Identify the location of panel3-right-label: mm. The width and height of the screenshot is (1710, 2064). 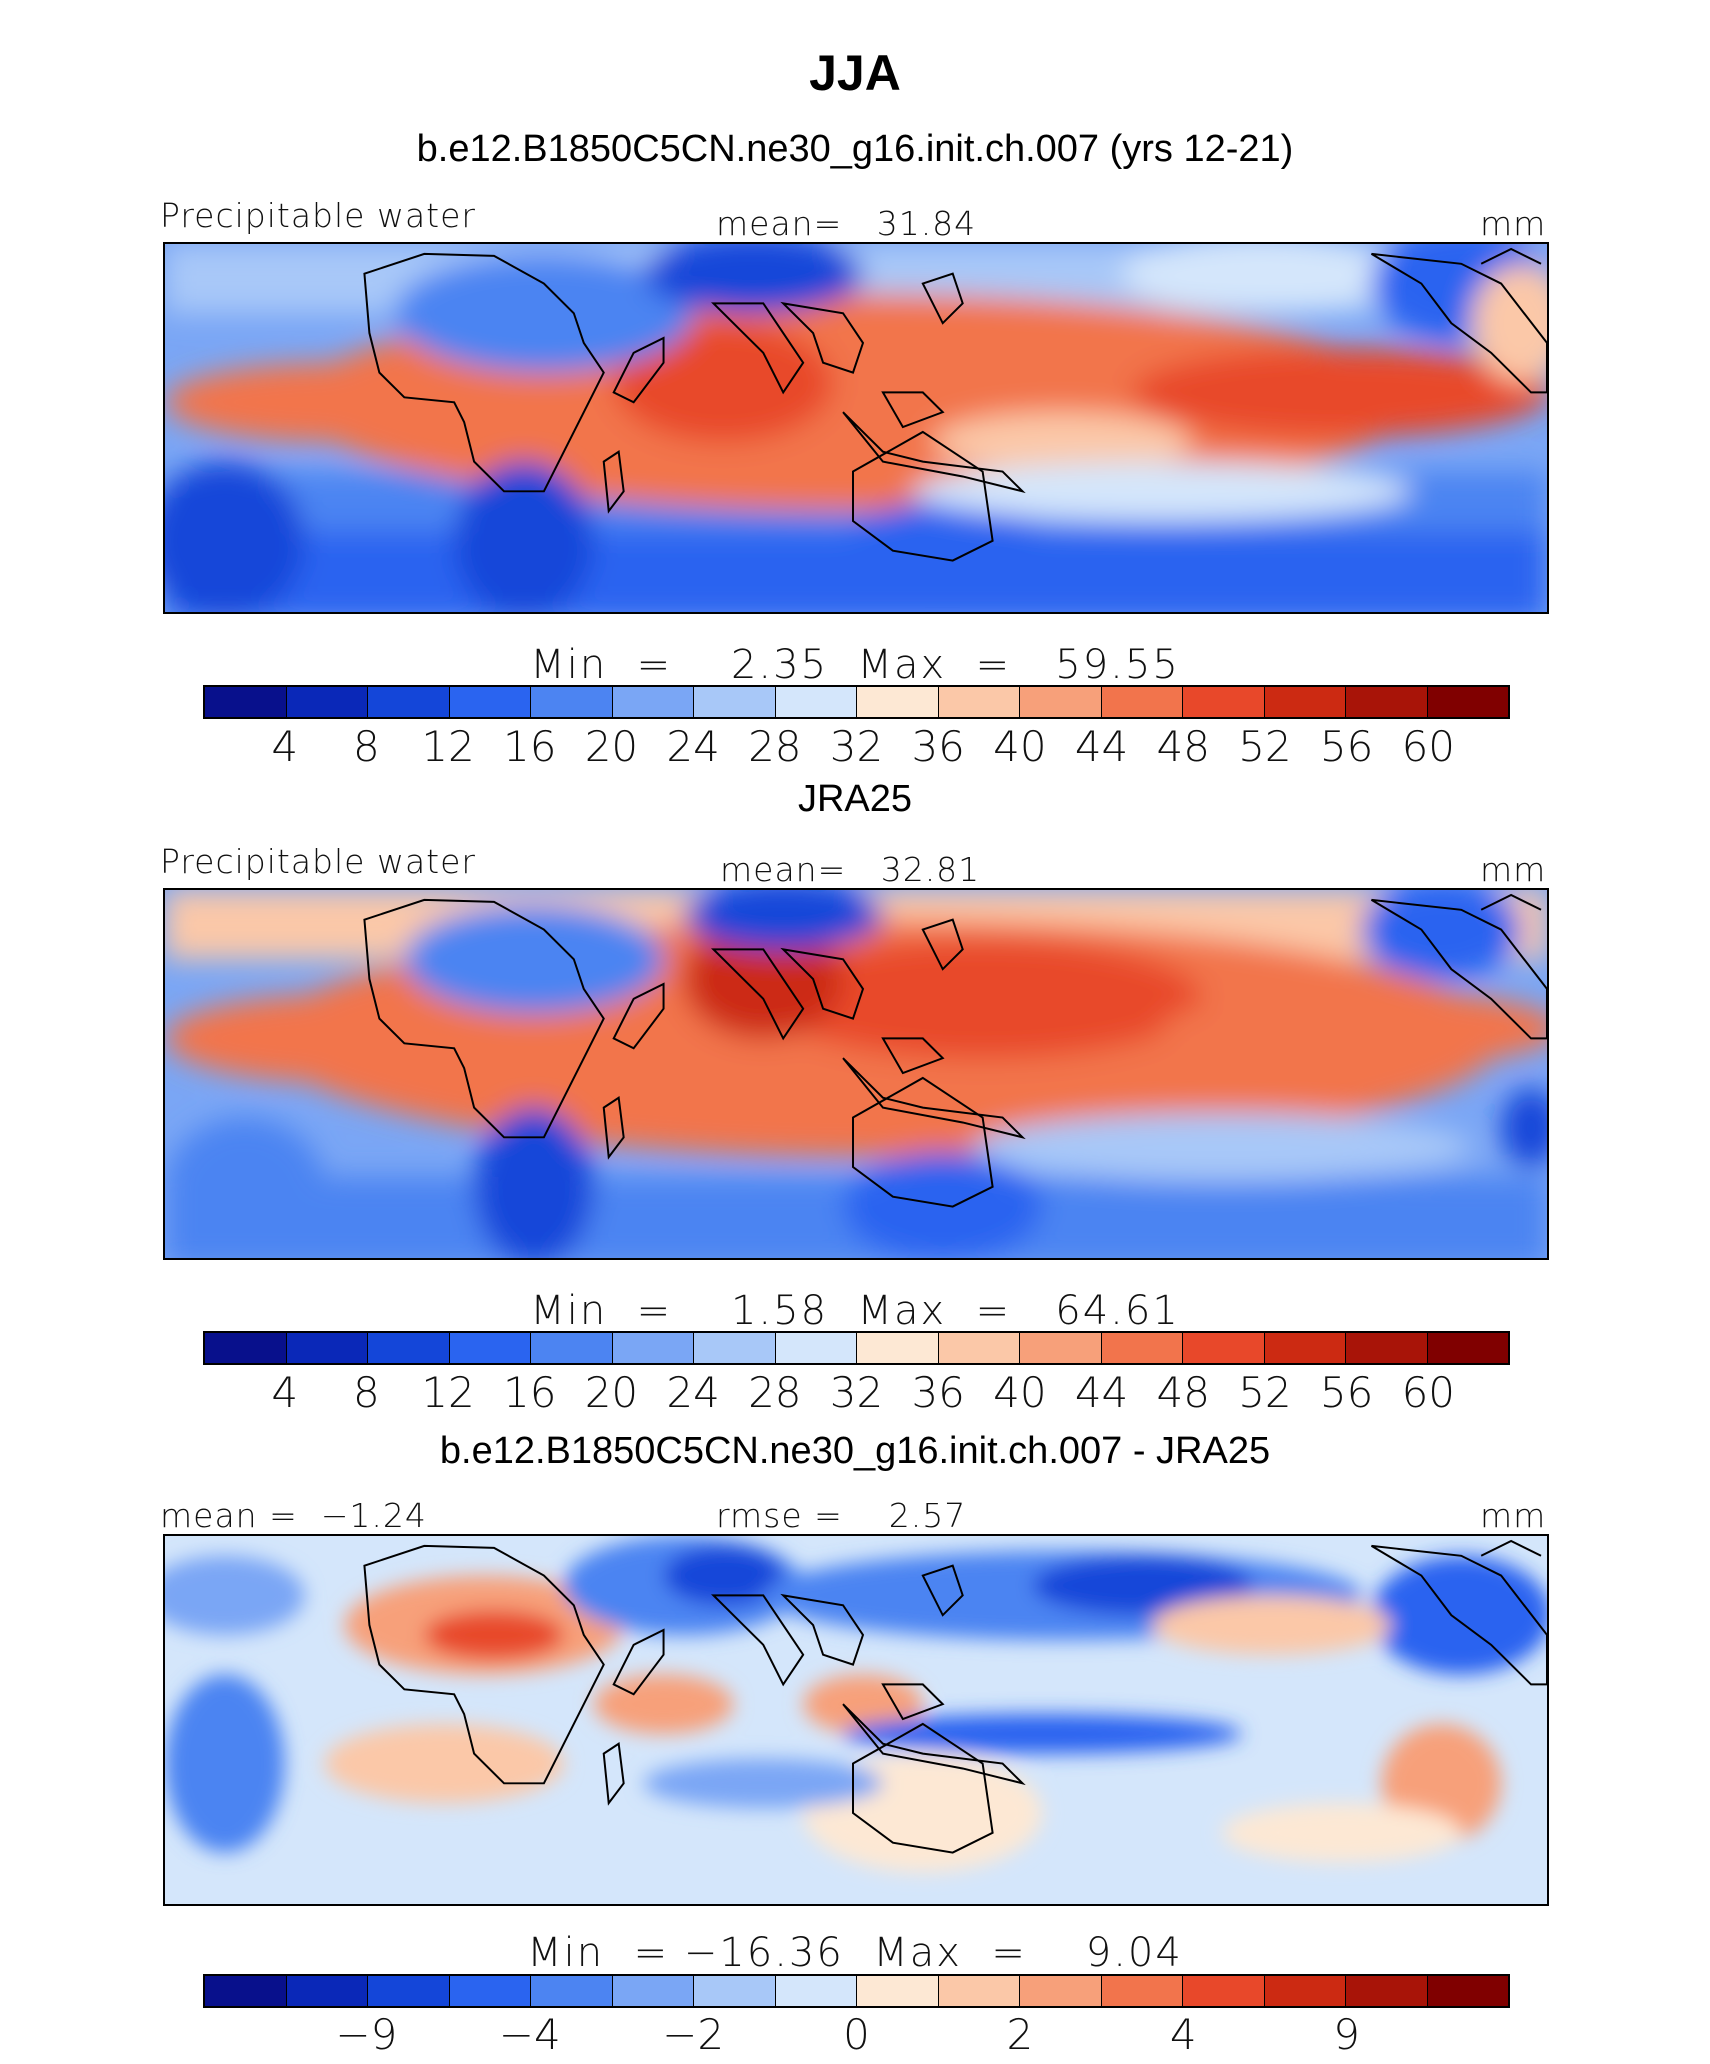
(1513, 1515).